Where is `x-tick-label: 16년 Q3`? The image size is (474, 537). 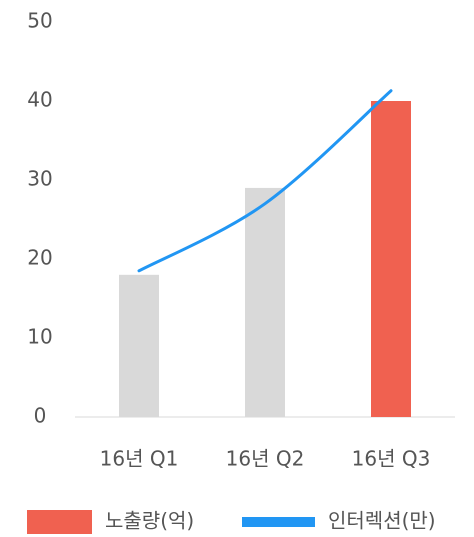
x-tick-label: 16년 Q3 is located at coordinates (391, 459).